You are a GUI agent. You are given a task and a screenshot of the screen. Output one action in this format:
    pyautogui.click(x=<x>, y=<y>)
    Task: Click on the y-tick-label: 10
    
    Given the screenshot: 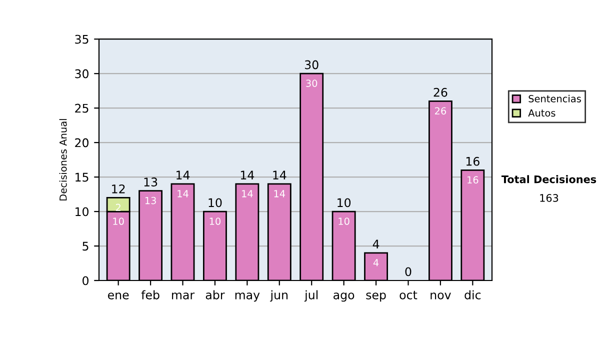 What is the action you would take?
    pyautogui.click(x=82, y=211)
    